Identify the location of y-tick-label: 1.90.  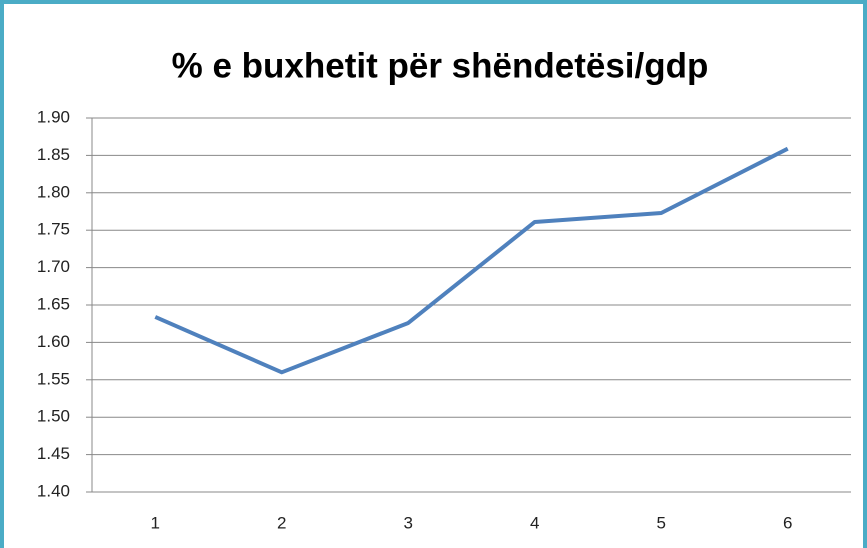
(53, 116).